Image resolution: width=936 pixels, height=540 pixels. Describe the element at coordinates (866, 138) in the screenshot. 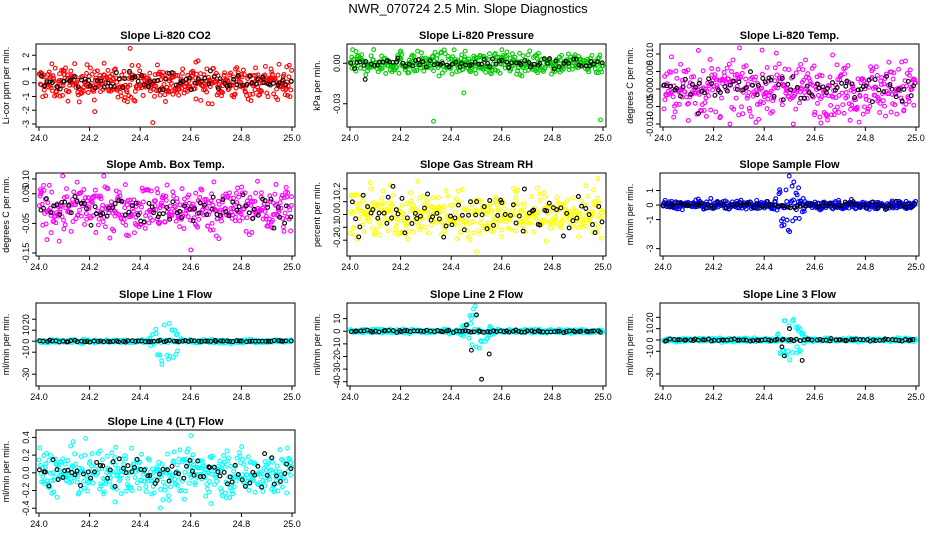

I see `x-tick-label: 24.8` at that location.